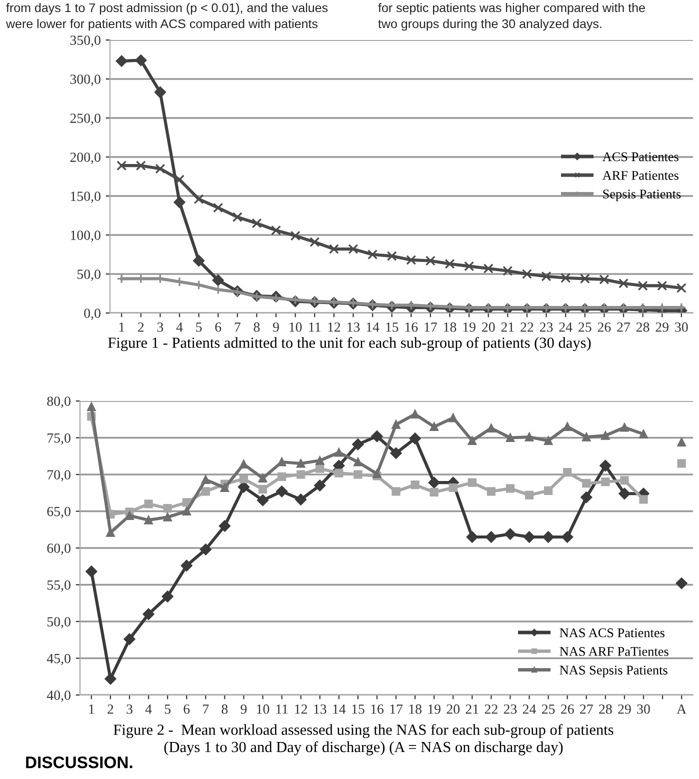 This screenshot has width=699, height=779. I want to click on y-tick-label: 75,0, so click(59, 439).